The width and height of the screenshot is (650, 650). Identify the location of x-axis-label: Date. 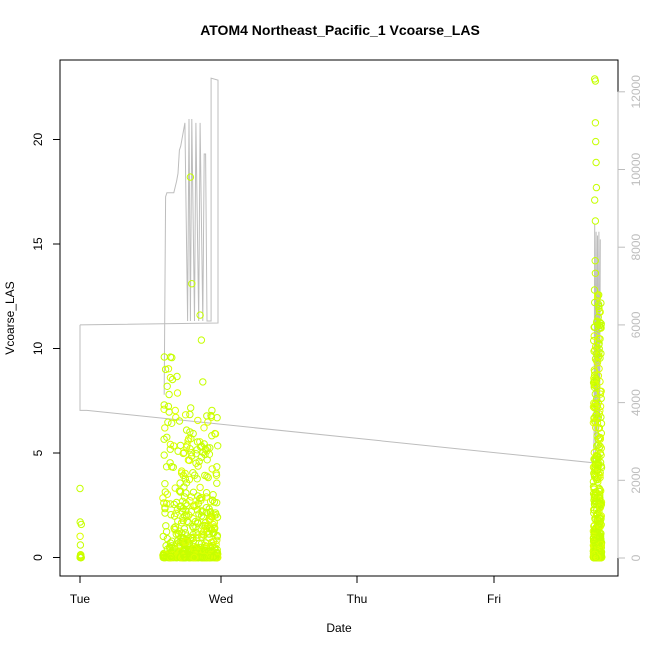
(339, 628).